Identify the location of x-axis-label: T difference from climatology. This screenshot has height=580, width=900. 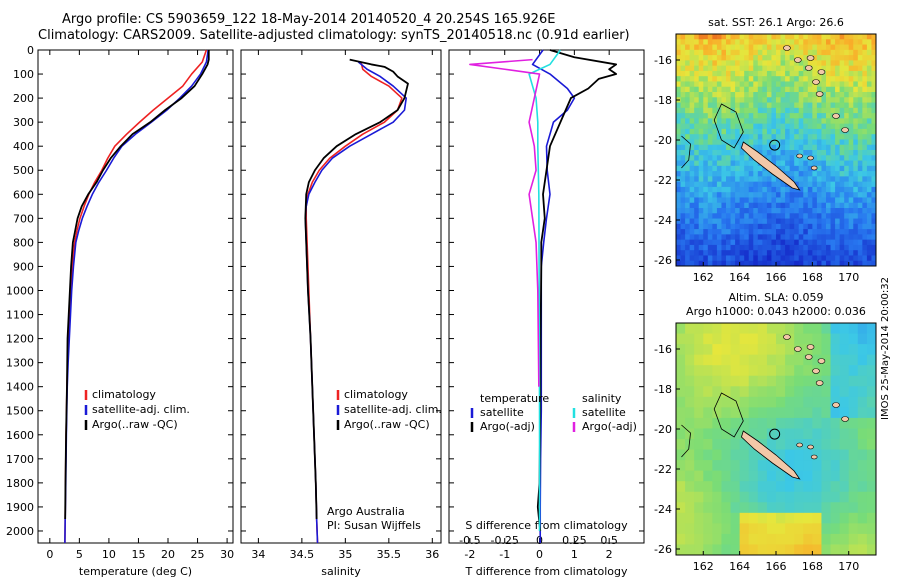
(546, 571).